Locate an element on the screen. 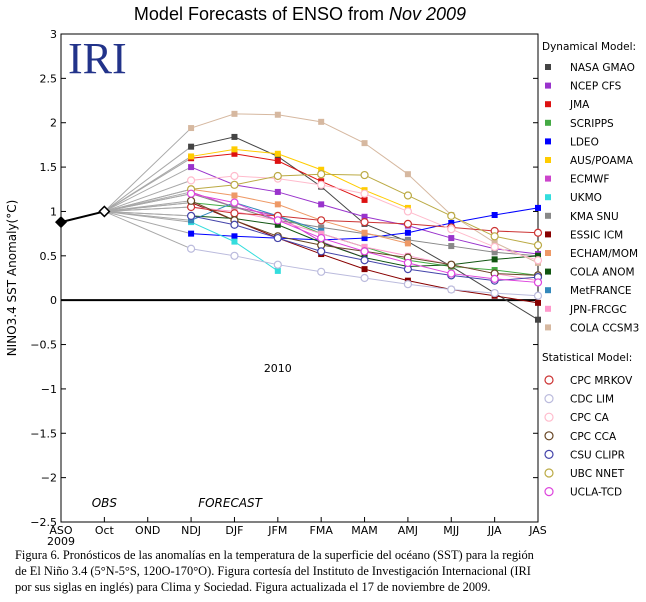 The image size is (646, 602). legend-label: COLA CCSM3 is located at coordinates (604, 328).